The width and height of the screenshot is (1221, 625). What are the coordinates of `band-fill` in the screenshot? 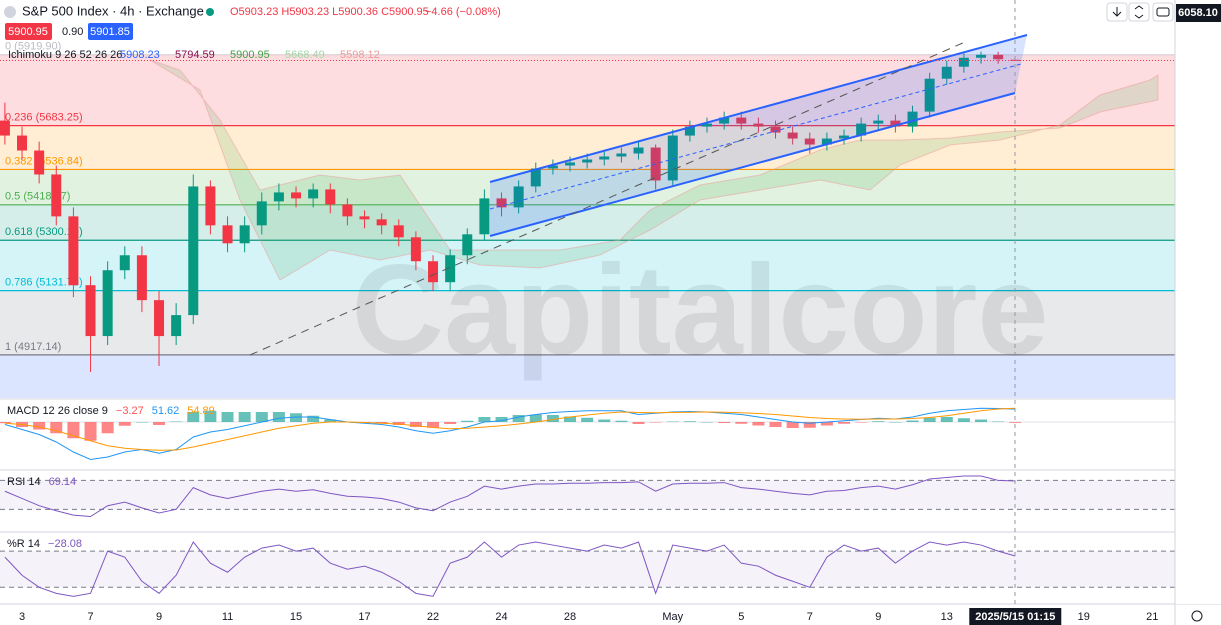 It's located at (587, 569).